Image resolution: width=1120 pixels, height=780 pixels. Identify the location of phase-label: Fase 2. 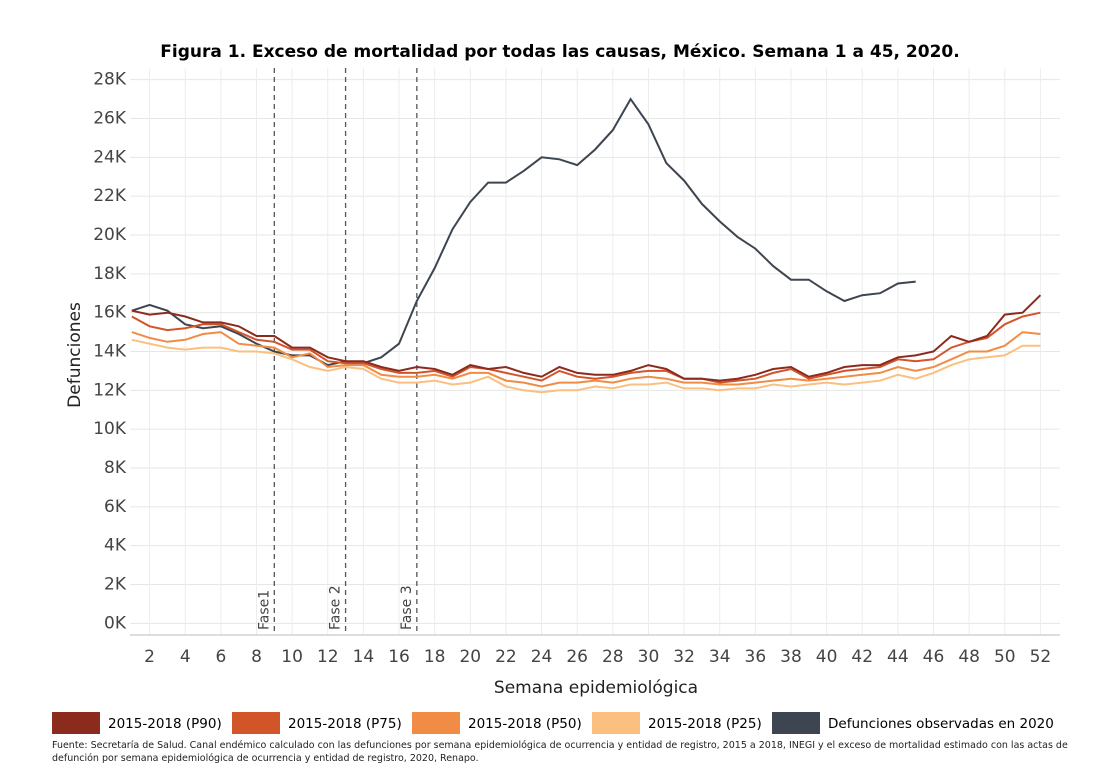
(336, 607).